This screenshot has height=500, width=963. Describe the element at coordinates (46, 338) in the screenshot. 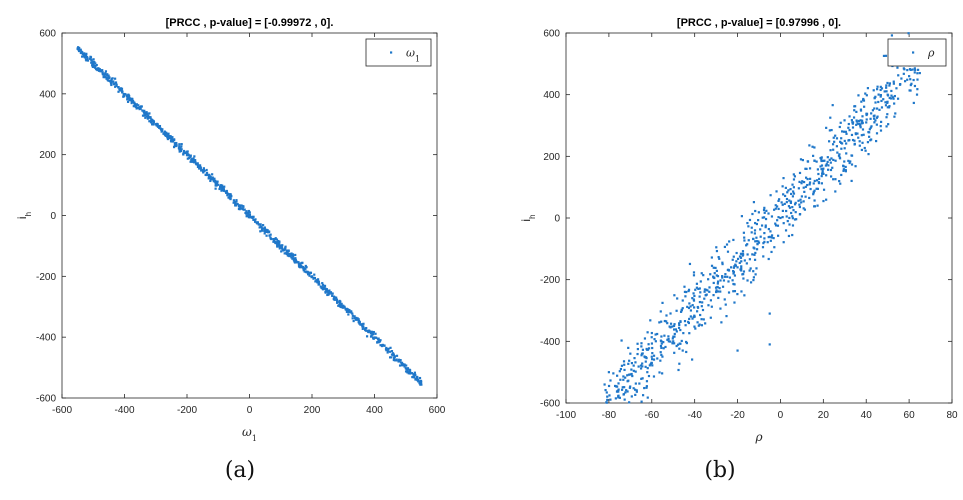

I see `y-tick-label: -400` at that location.